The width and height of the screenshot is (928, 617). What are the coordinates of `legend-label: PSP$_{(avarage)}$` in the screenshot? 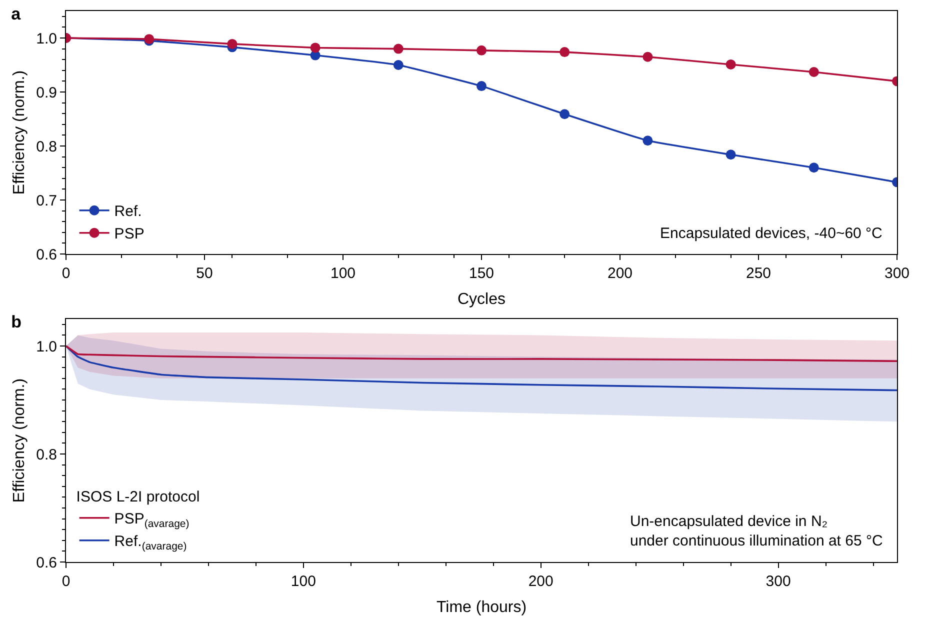 It's located at (152, 520).